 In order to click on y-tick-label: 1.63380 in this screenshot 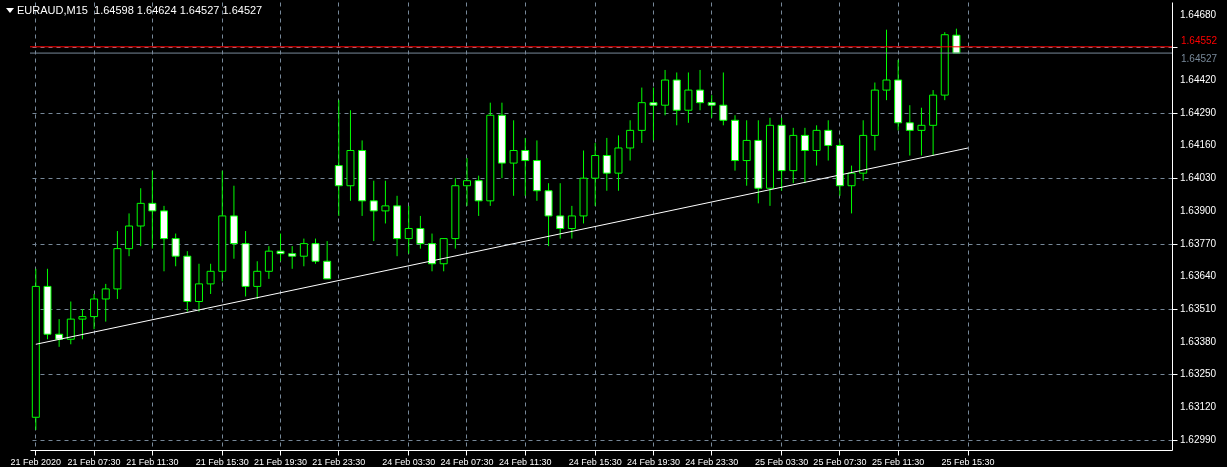, I will do `click(1198, 341)`.